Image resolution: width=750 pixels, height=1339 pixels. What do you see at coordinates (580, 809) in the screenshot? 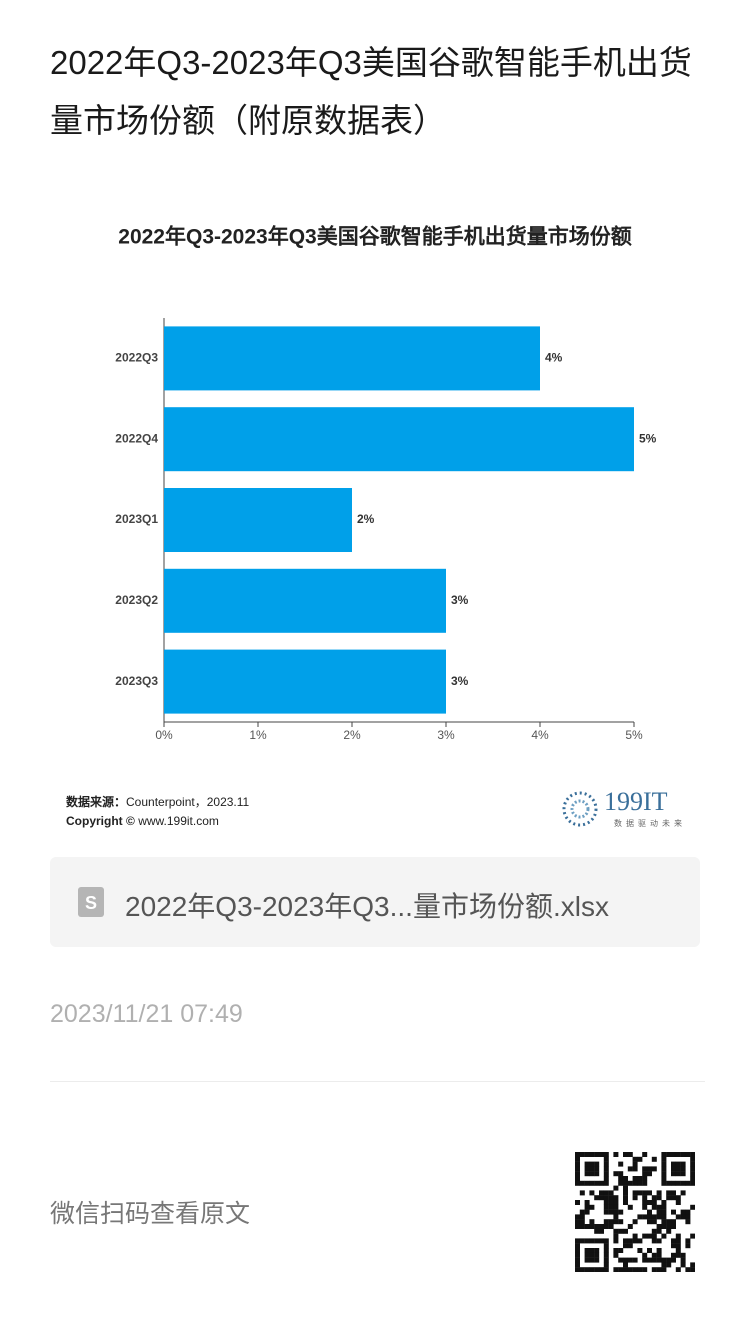
I see `logo-mark` at bounding box center [580, 809].